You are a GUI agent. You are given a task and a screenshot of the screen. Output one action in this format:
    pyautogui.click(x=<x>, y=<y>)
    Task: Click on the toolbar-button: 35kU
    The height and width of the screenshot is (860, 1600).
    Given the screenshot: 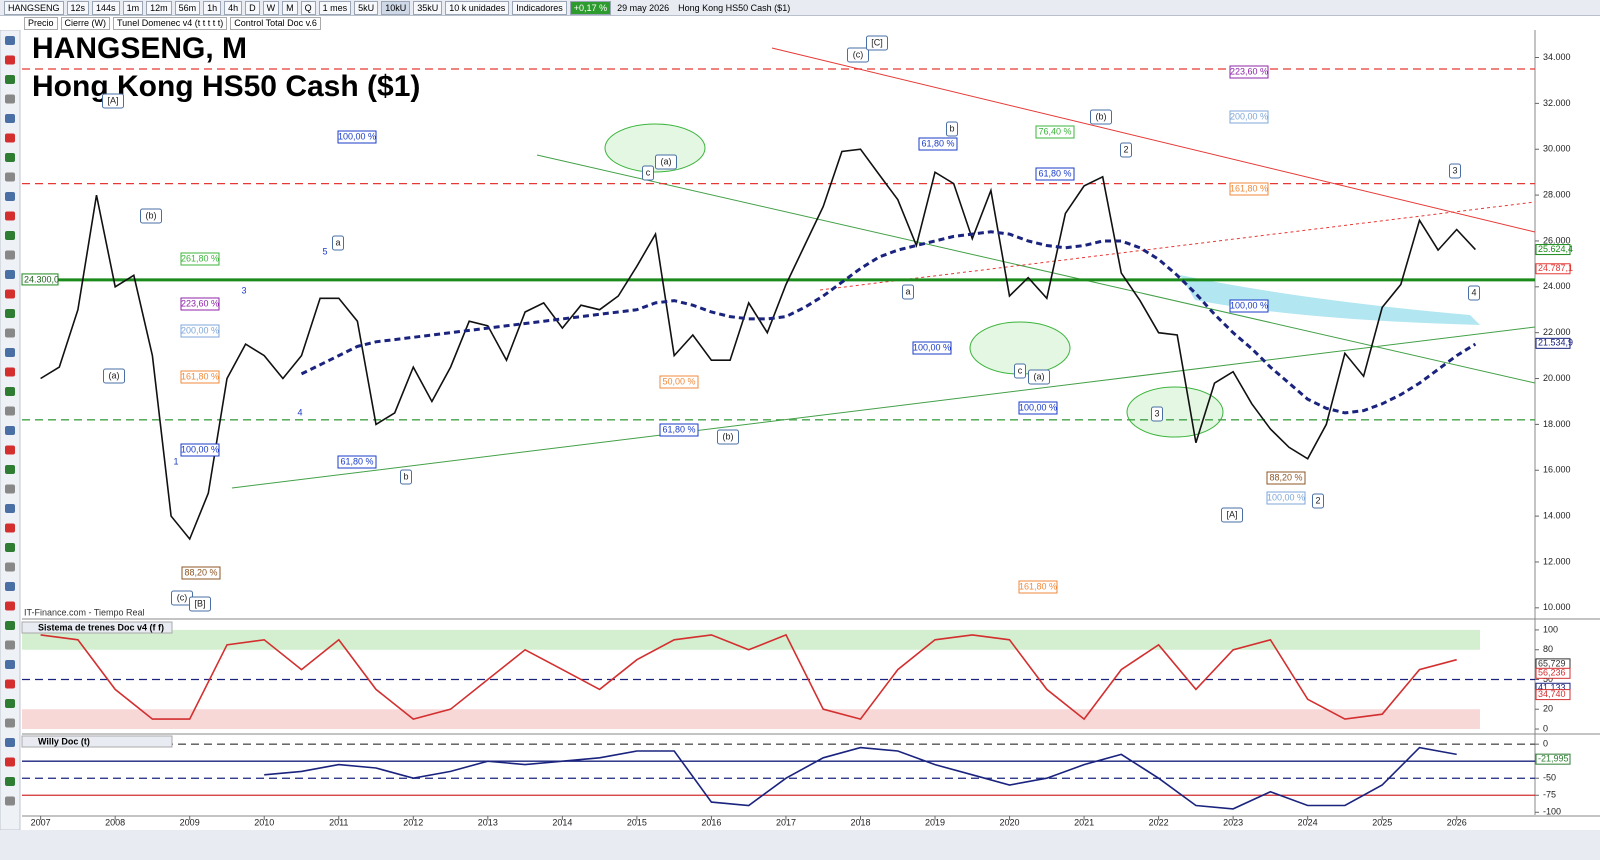 What is the action you would take?
    pyautogui.click(x=428, y=7)
    